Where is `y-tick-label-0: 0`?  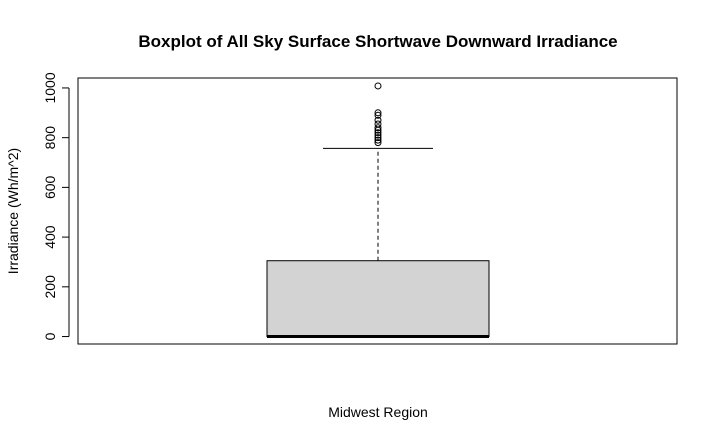 y-tick-label-0: 0 is located at coordinates (50, 336).